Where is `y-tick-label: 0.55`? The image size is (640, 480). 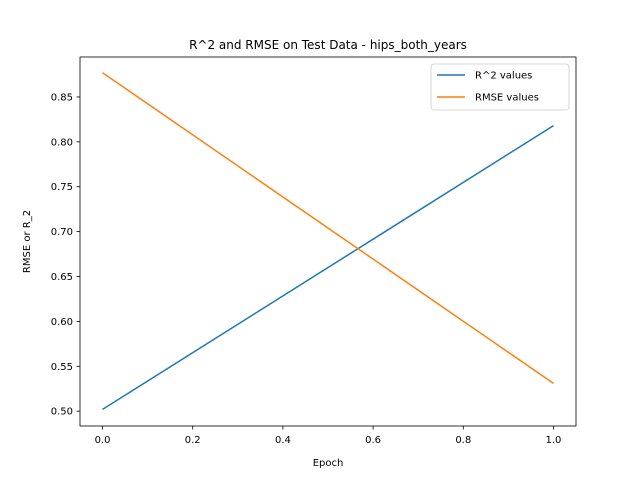 y-tick-label: 0.55 is located at coordinates (62, 367).